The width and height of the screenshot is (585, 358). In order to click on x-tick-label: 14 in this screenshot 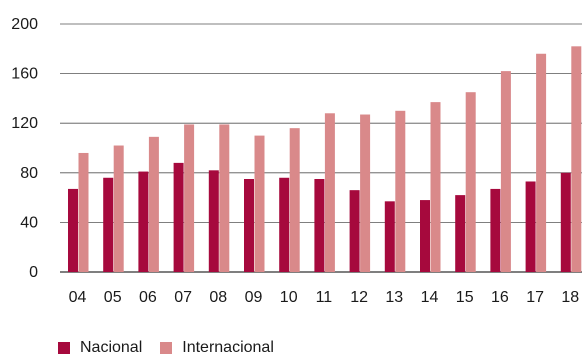, I will do `click(430, 297)`.